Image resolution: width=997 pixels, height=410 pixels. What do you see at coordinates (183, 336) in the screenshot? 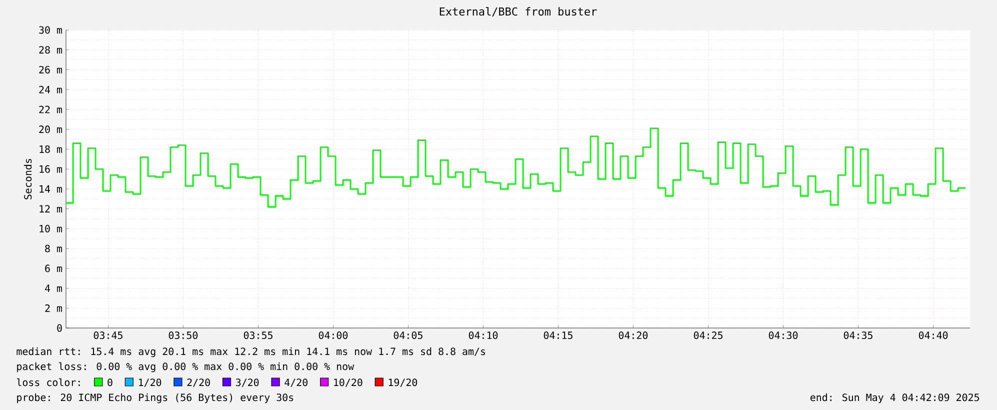
I see `x-tick-label: 03:50` at bounding box center [183, 336].